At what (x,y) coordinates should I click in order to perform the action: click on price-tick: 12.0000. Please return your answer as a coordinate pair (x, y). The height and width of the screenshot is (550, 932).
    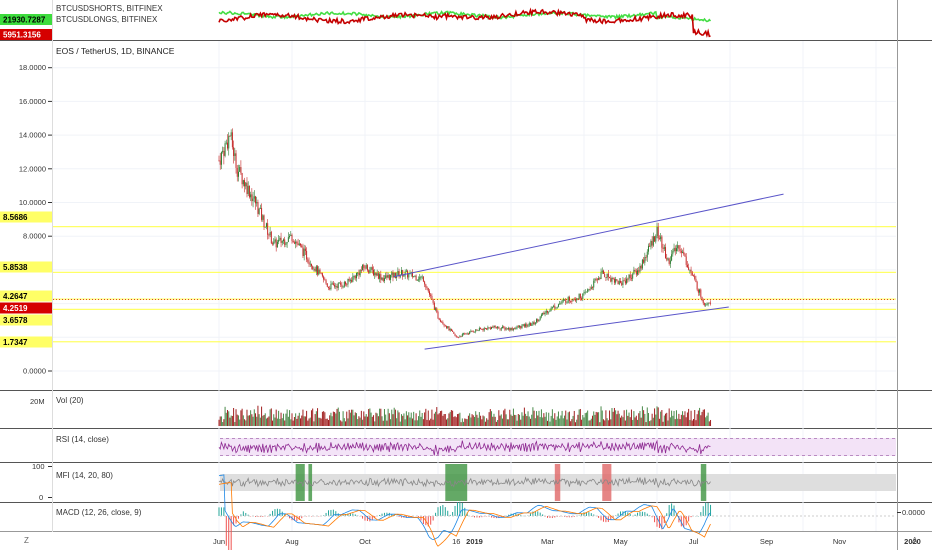
    Looking at the image, I should click on (32, 168).